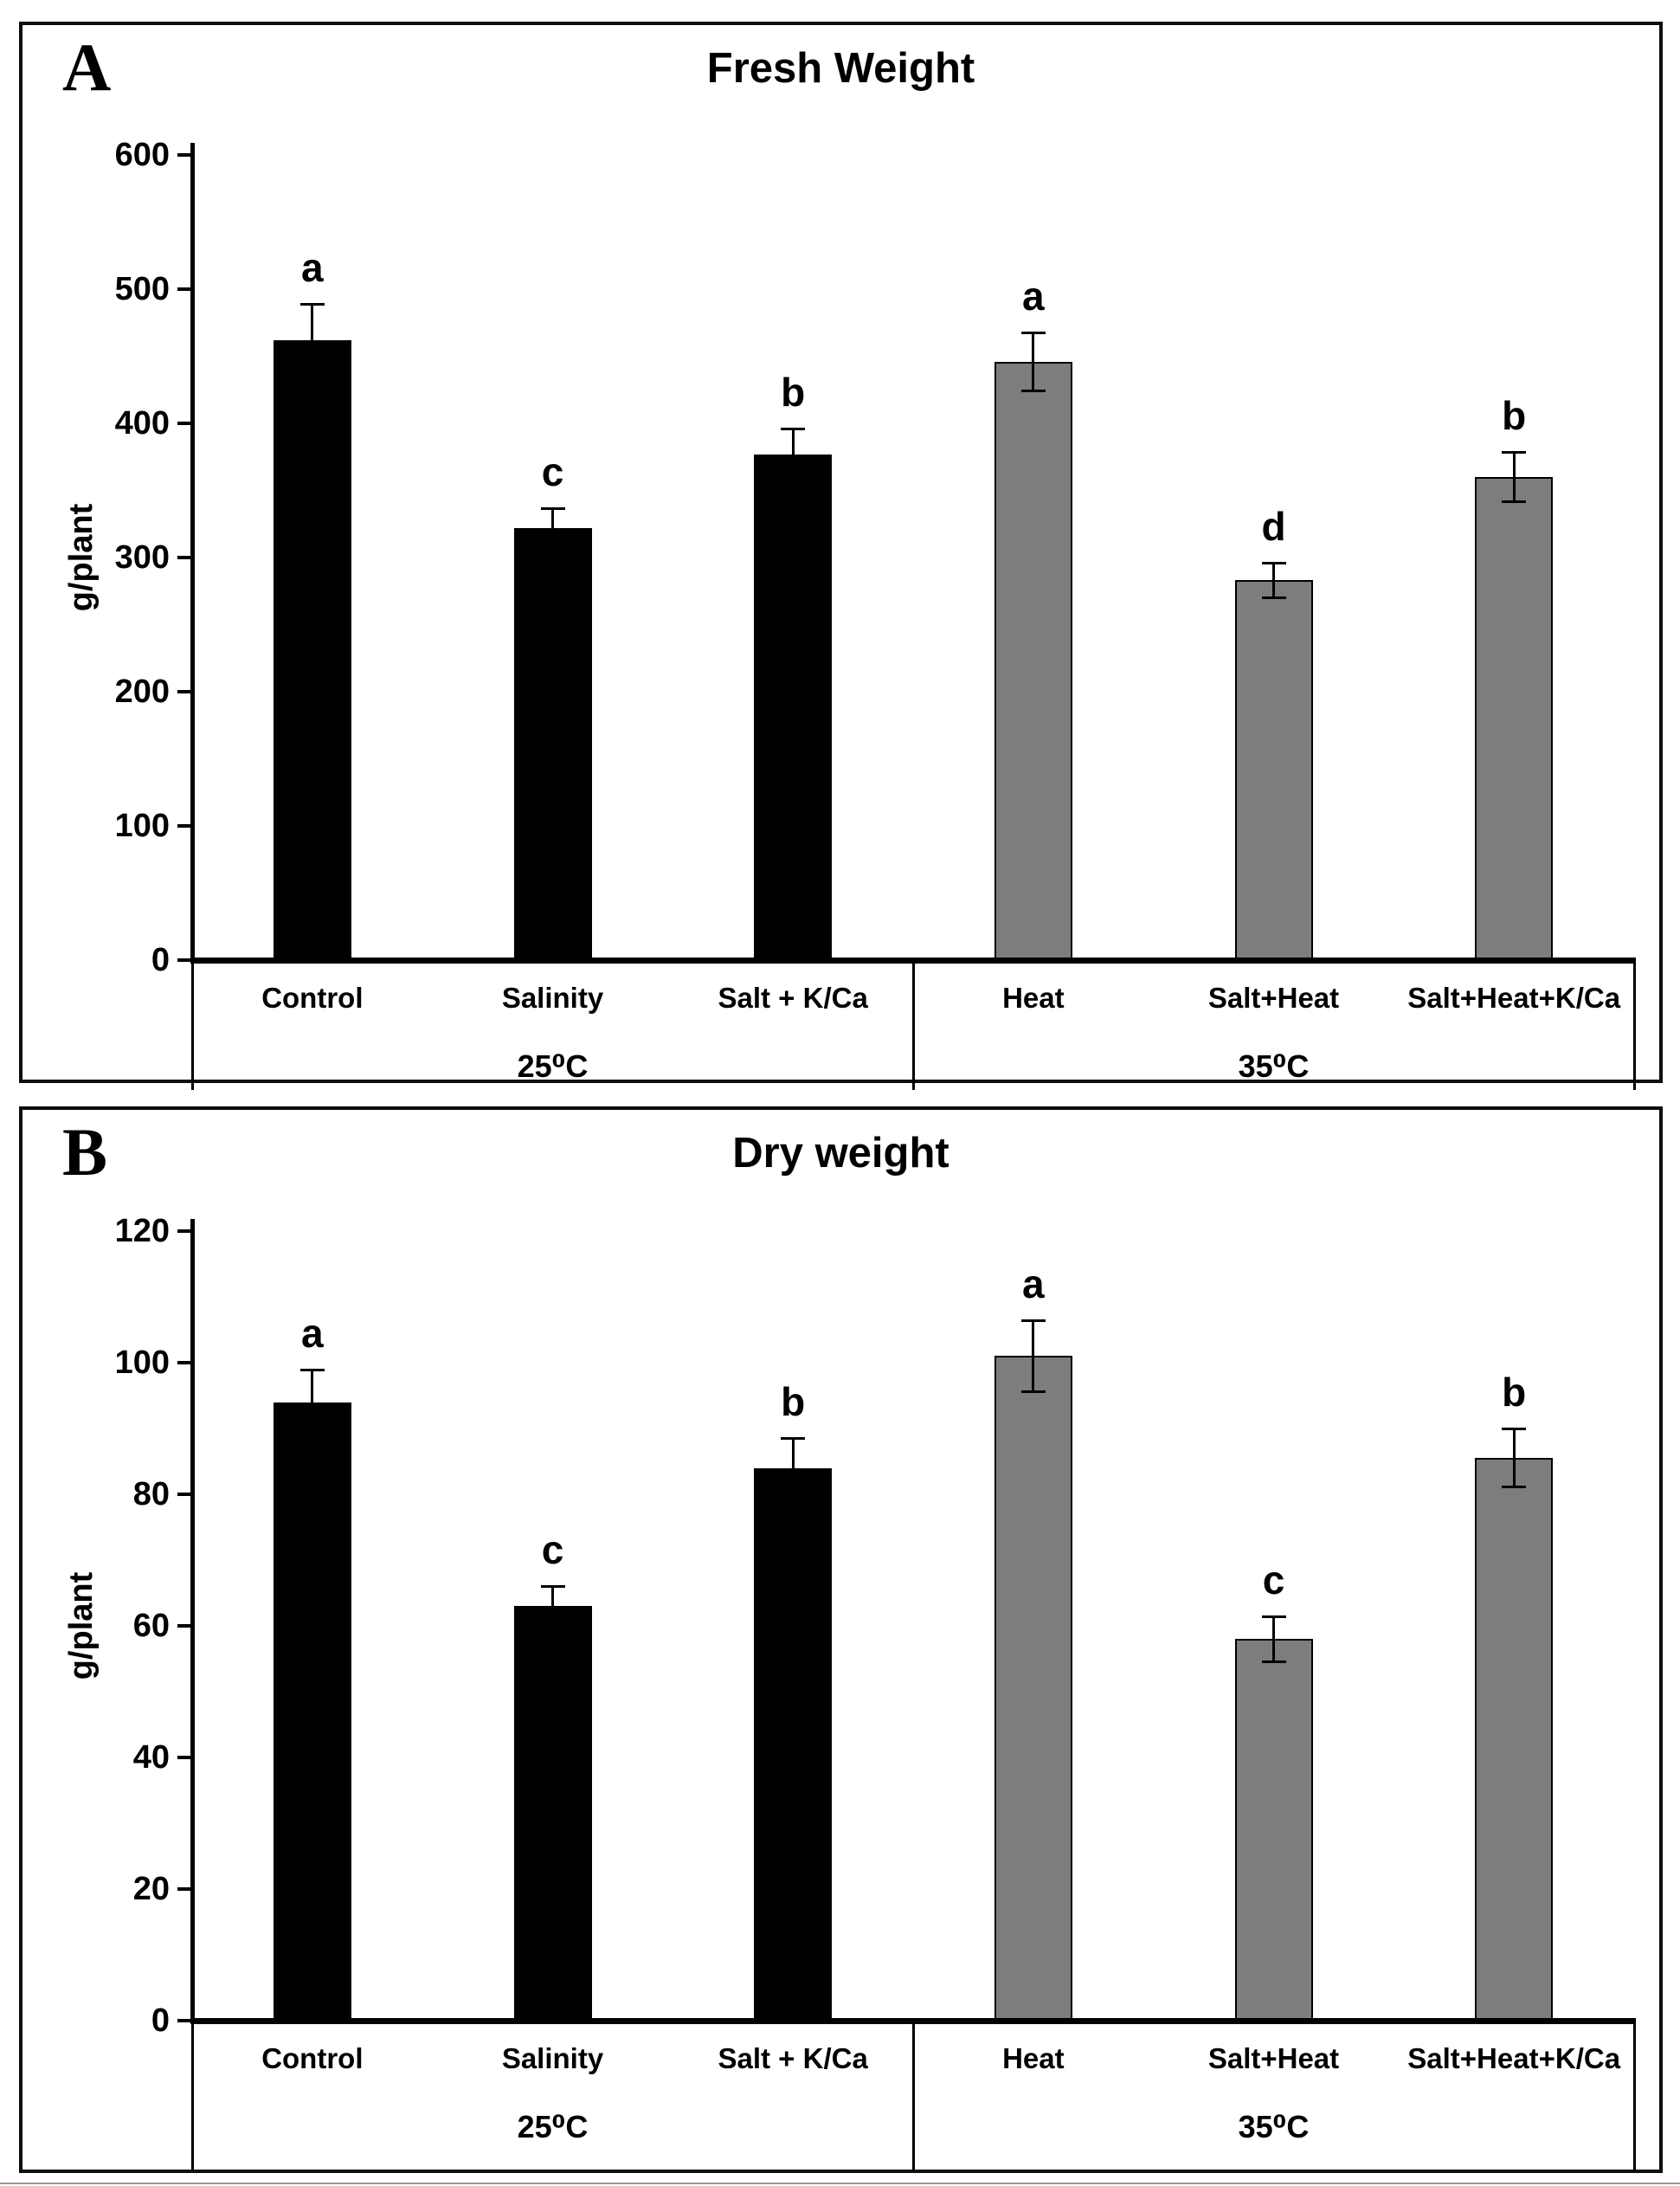 This screenshot has height=2186, width=1680. What do you see at coordinates (840, 69) in the screenshot?
I see `panel-a-title: Fresh Weight` at bounding box center [840, 69].